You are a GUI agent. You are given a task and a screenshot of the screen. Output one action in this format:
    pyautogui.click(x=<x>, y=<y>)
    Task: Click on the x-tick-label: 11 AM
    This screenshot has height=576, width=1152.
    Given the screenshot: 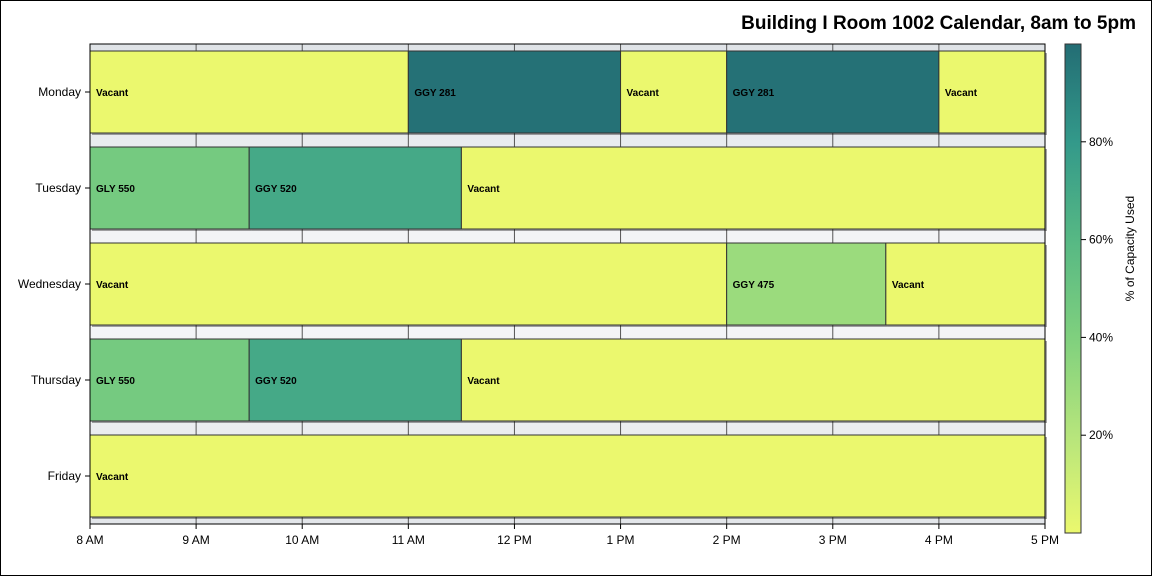 What is the action you would take?
    pyautogui.click(x=408, y=540)
    